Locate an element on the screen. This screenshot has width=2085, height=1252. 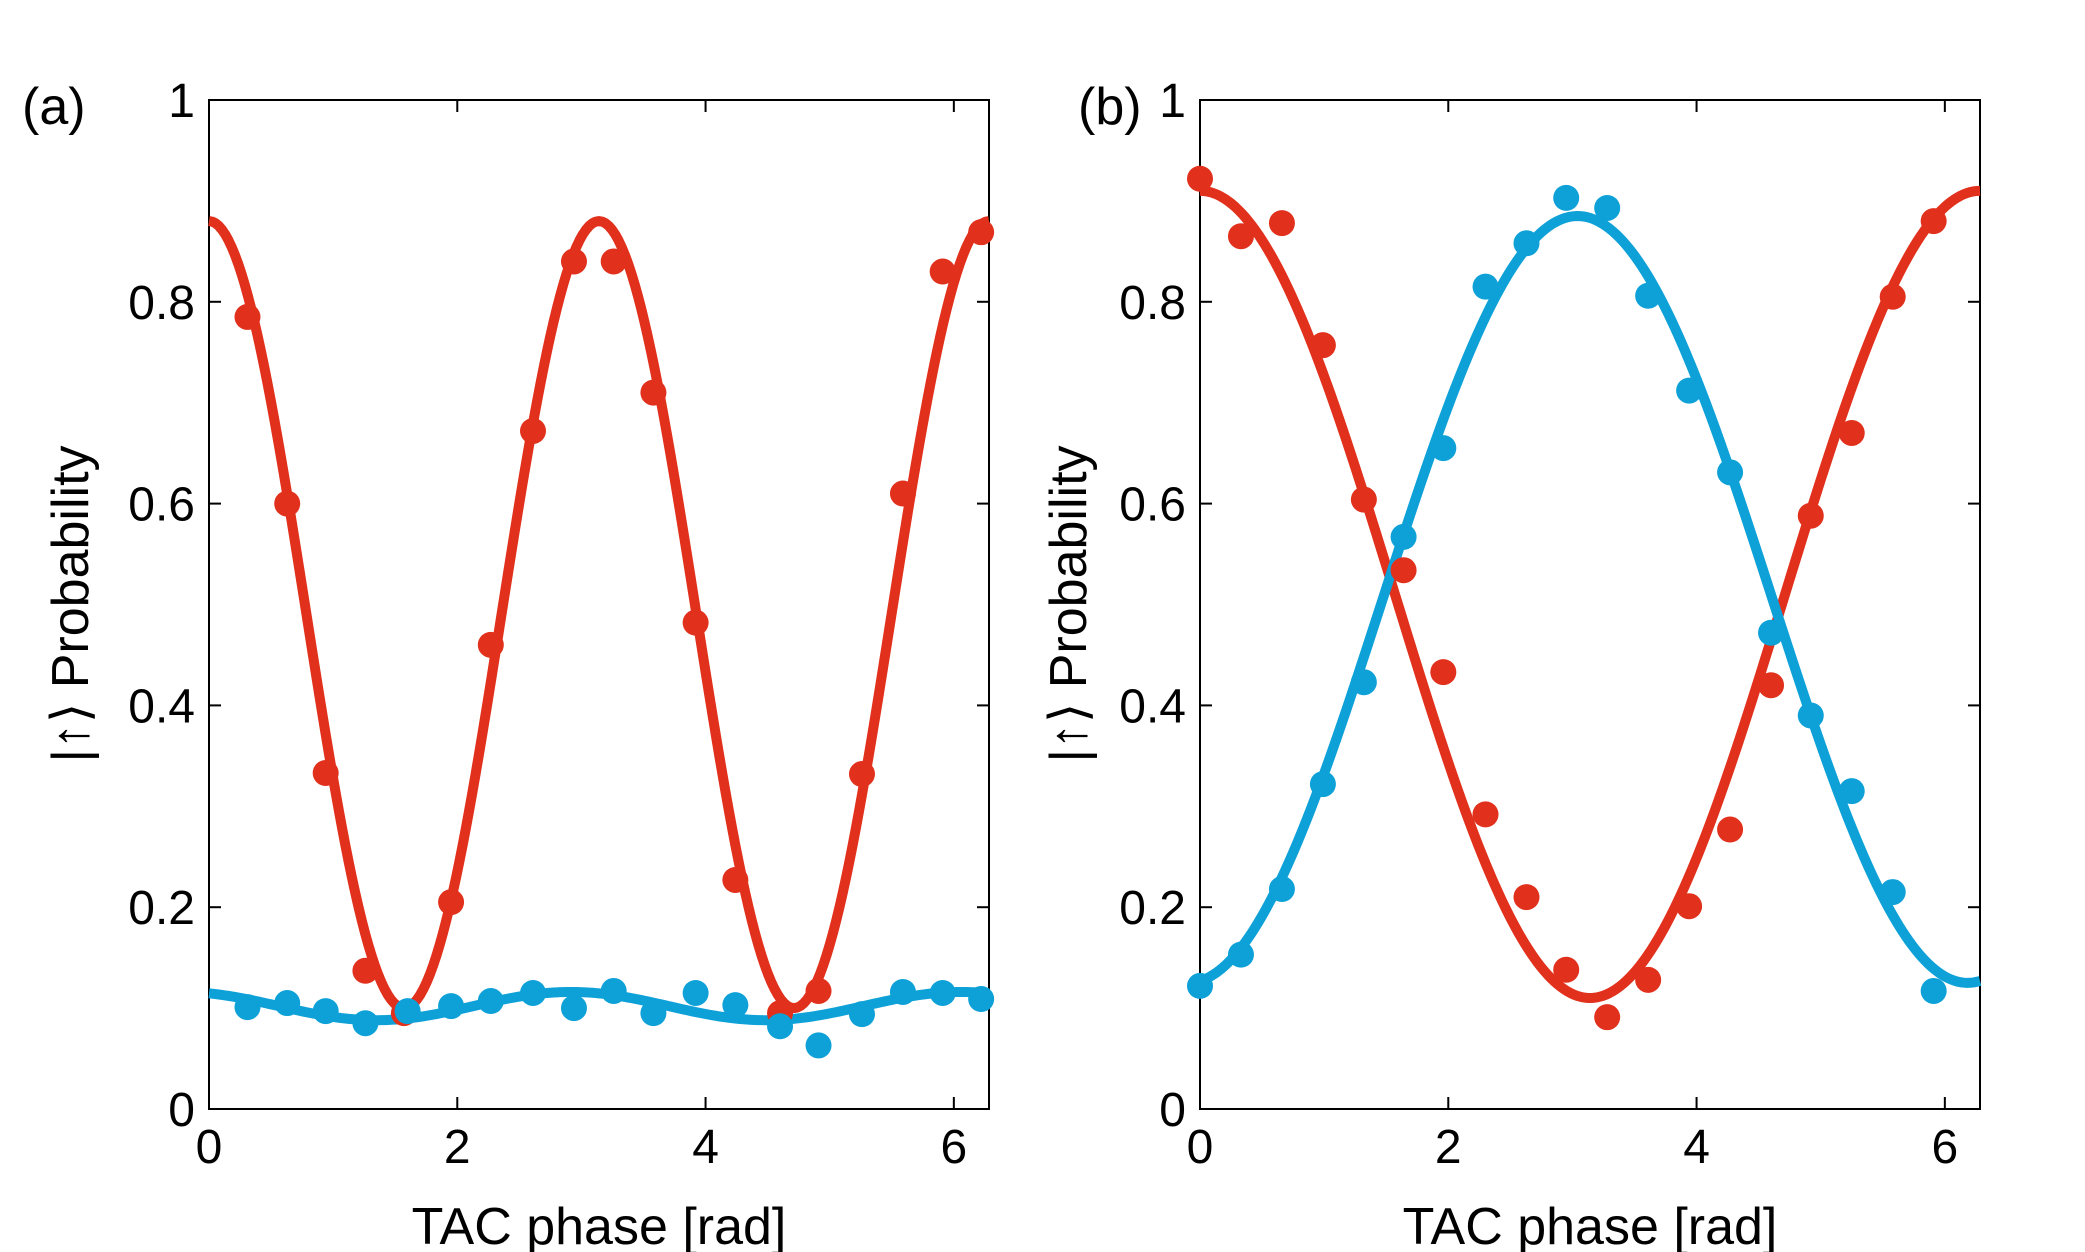
panel-b-x-tick-label-0: 0 is located at coordinates (1200, 1147).